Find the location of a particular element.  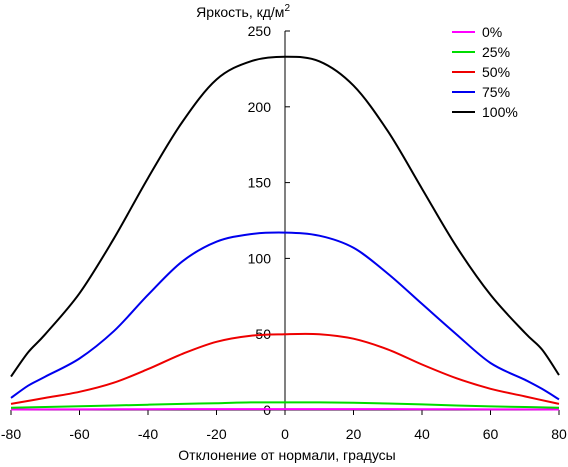

legend-label: 75% is located at coordinates (496, 92).